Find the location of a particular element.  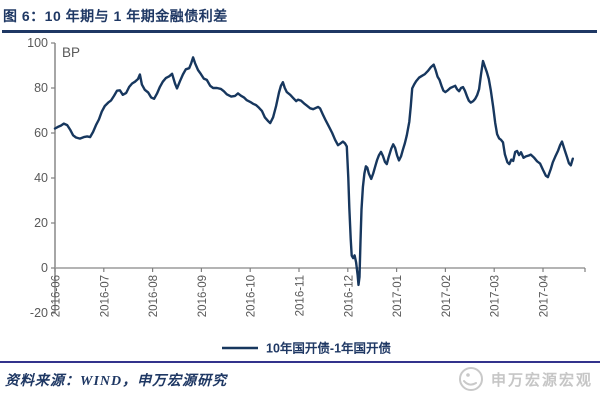

brand-logo-icon is located at coordinates (471, 379).